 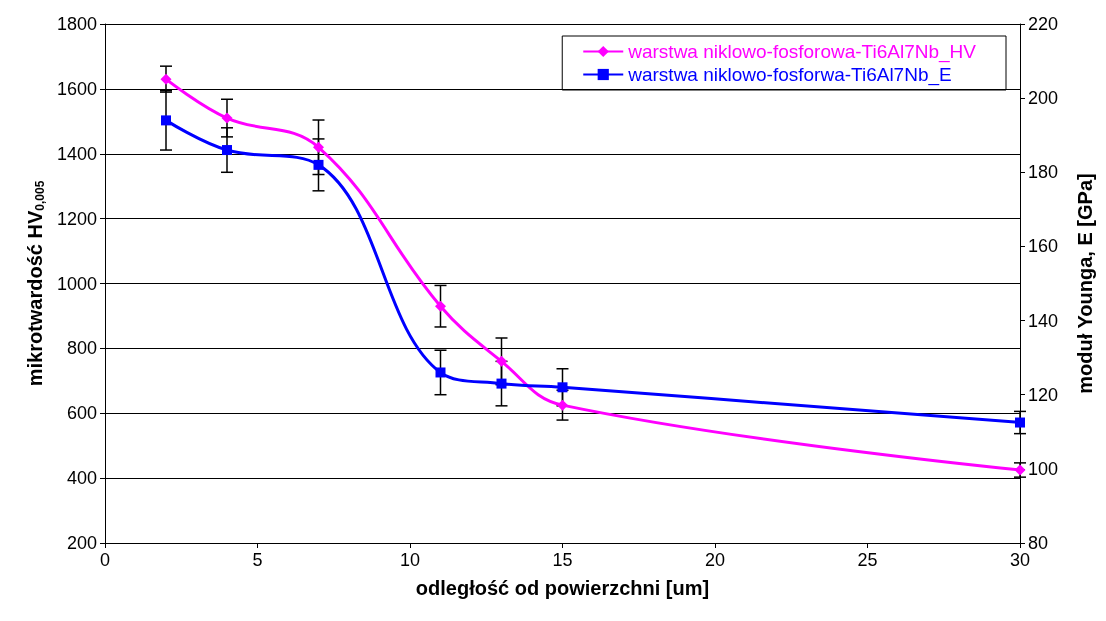 What do you see at coordinates (1043, 98) in the screenshot?
I see `y2-tick-label: 200` at bounding box center [1043, 98].